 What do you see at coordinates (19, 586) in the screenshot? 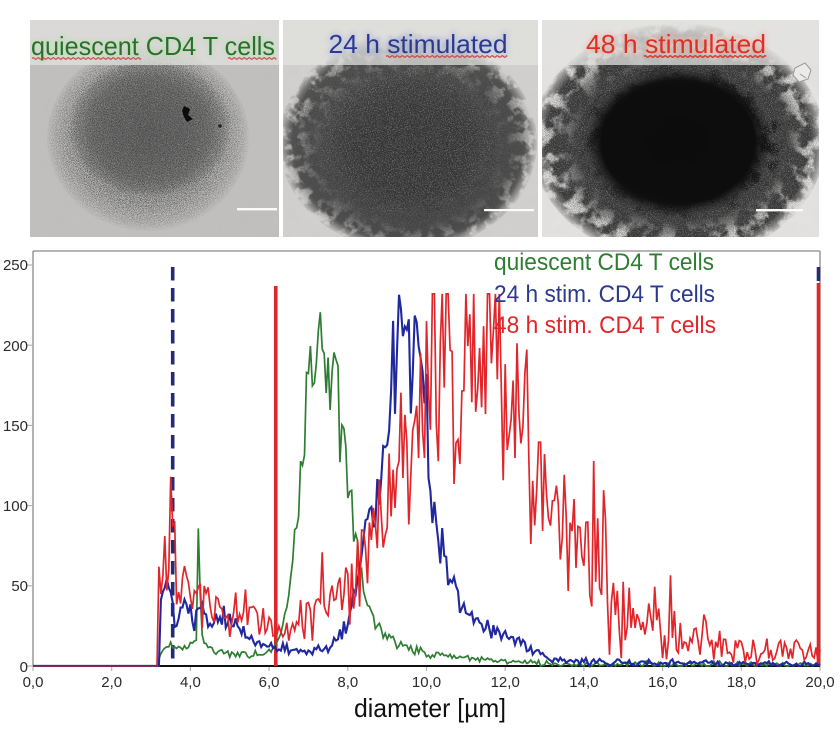
I see `svg-text: 50` at bounding box center [19, 586].